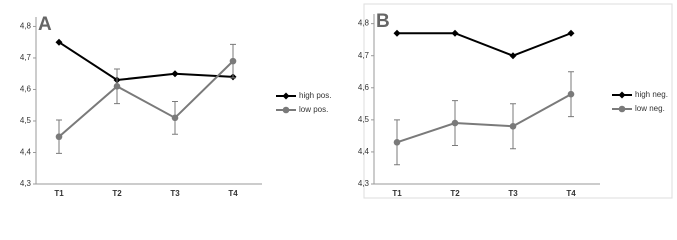 This screenshot has width=677, height=240. Describe the element at coordinates (315, 95) in the screenshot. I see `legend-label: high pos.` at that location.